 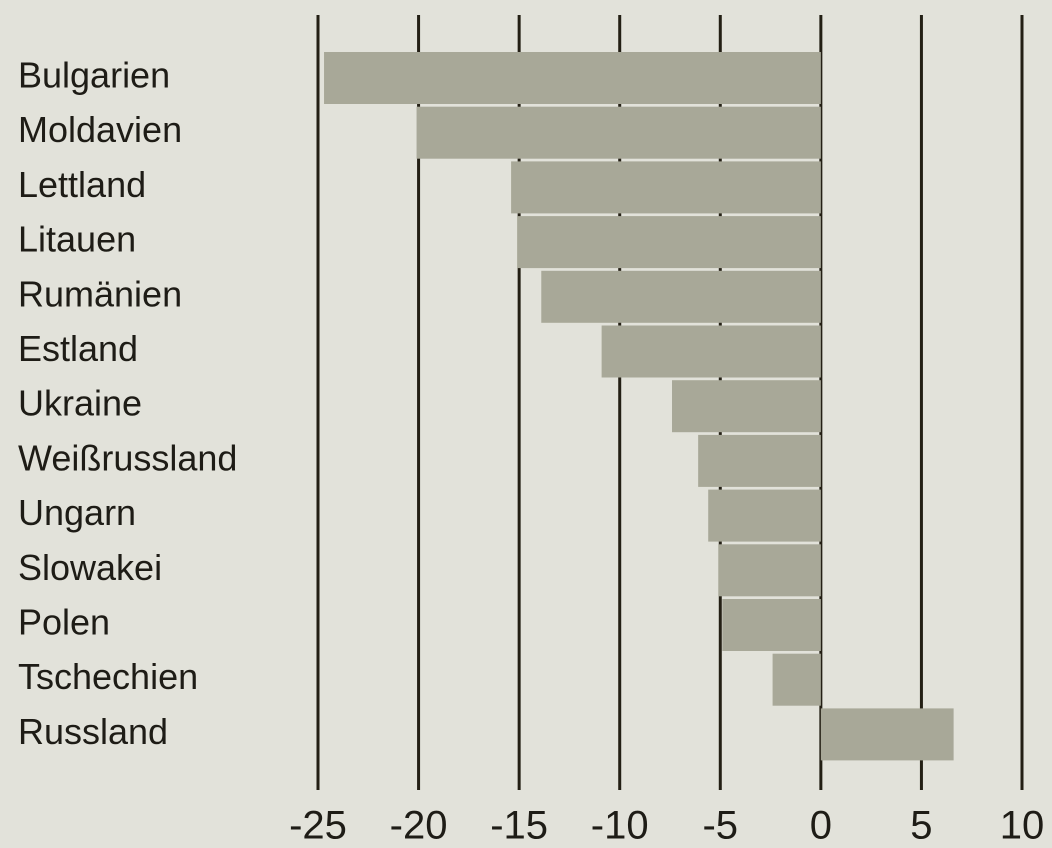 I want to click on x-tick-label: 5, so click(x=921, y=826).